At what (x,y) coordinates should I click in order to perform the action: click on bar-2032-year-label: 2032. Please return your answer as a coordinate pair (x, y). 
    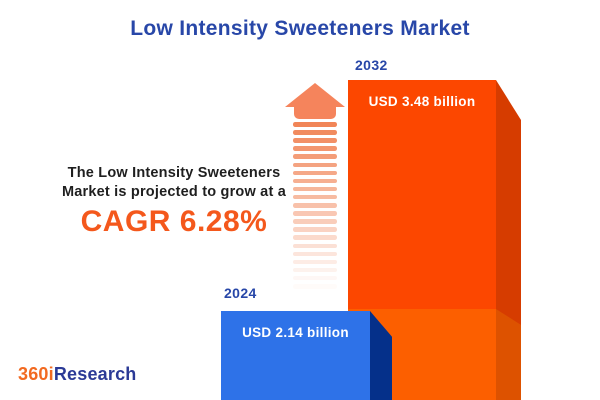
    Looking at the image, I should click on (371, 65).